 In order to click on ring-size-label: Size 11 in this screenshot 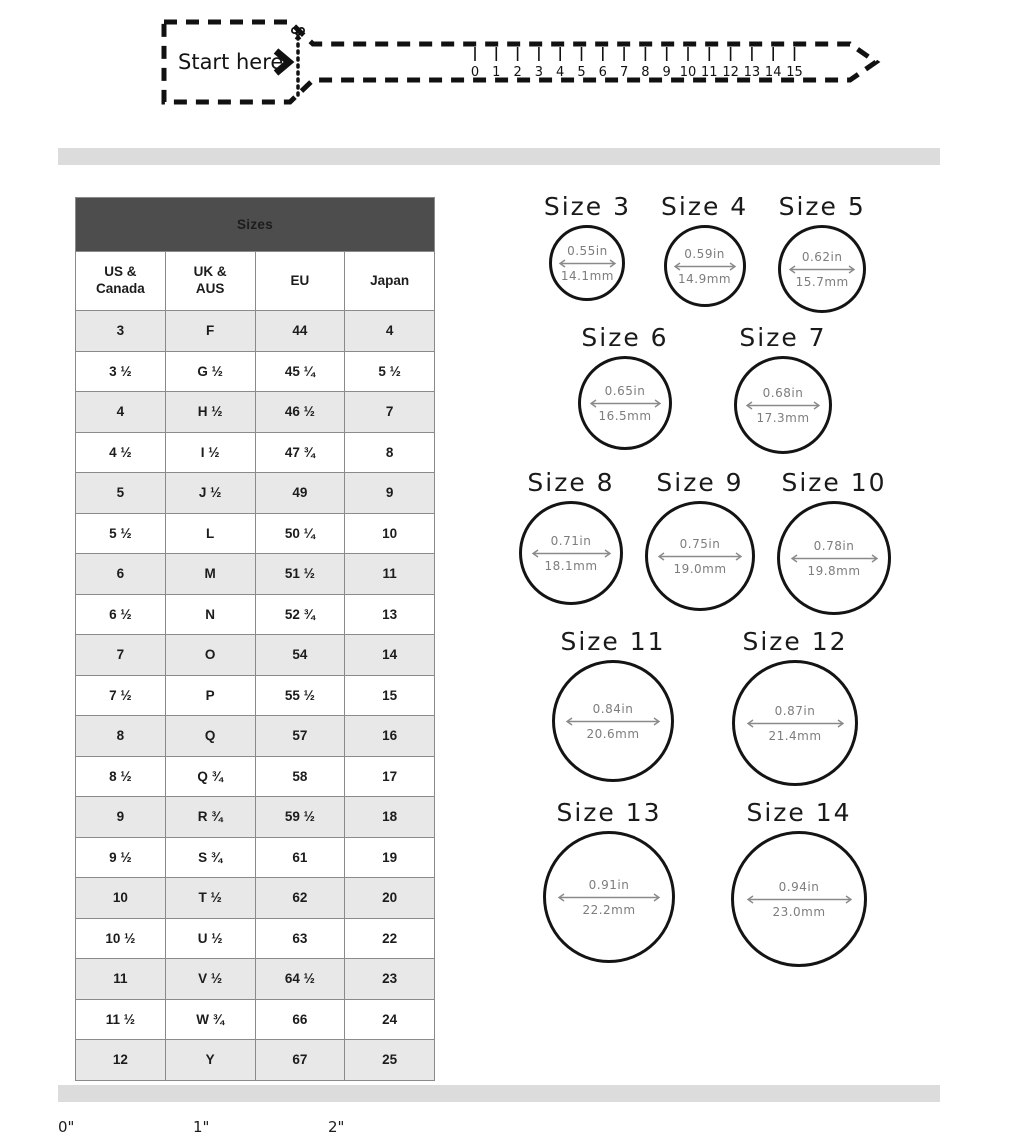, I will do `click(613, 641)`.